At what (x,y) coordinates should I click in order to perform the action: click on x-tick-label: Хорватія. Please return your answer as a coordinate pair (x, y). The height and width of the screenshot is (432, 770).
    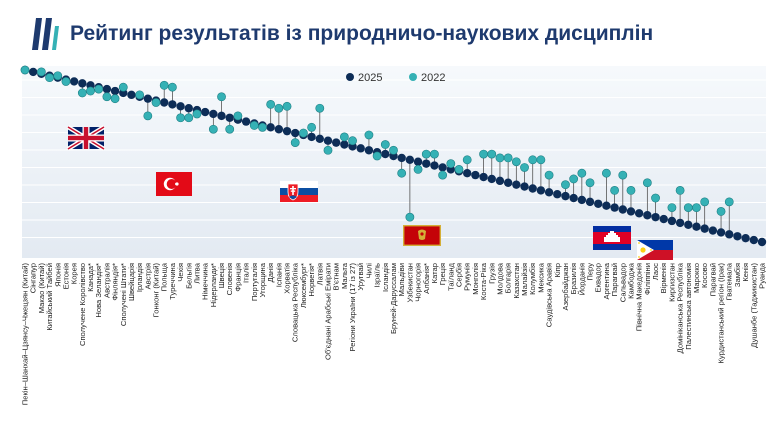
    Looking at the image, I should click on (287, 278).